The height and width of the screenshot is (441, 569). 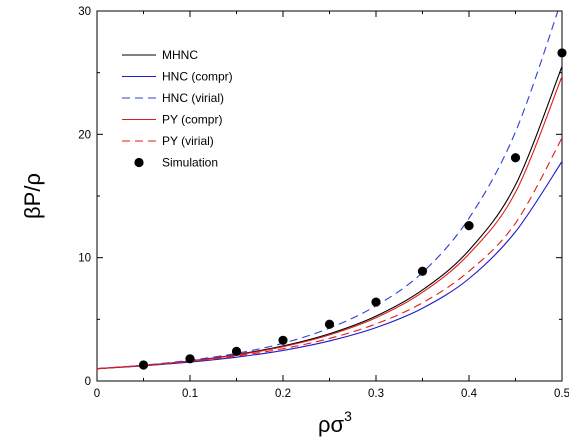 I want to click on y-tick-label: 30, so click(x=84, y=12).